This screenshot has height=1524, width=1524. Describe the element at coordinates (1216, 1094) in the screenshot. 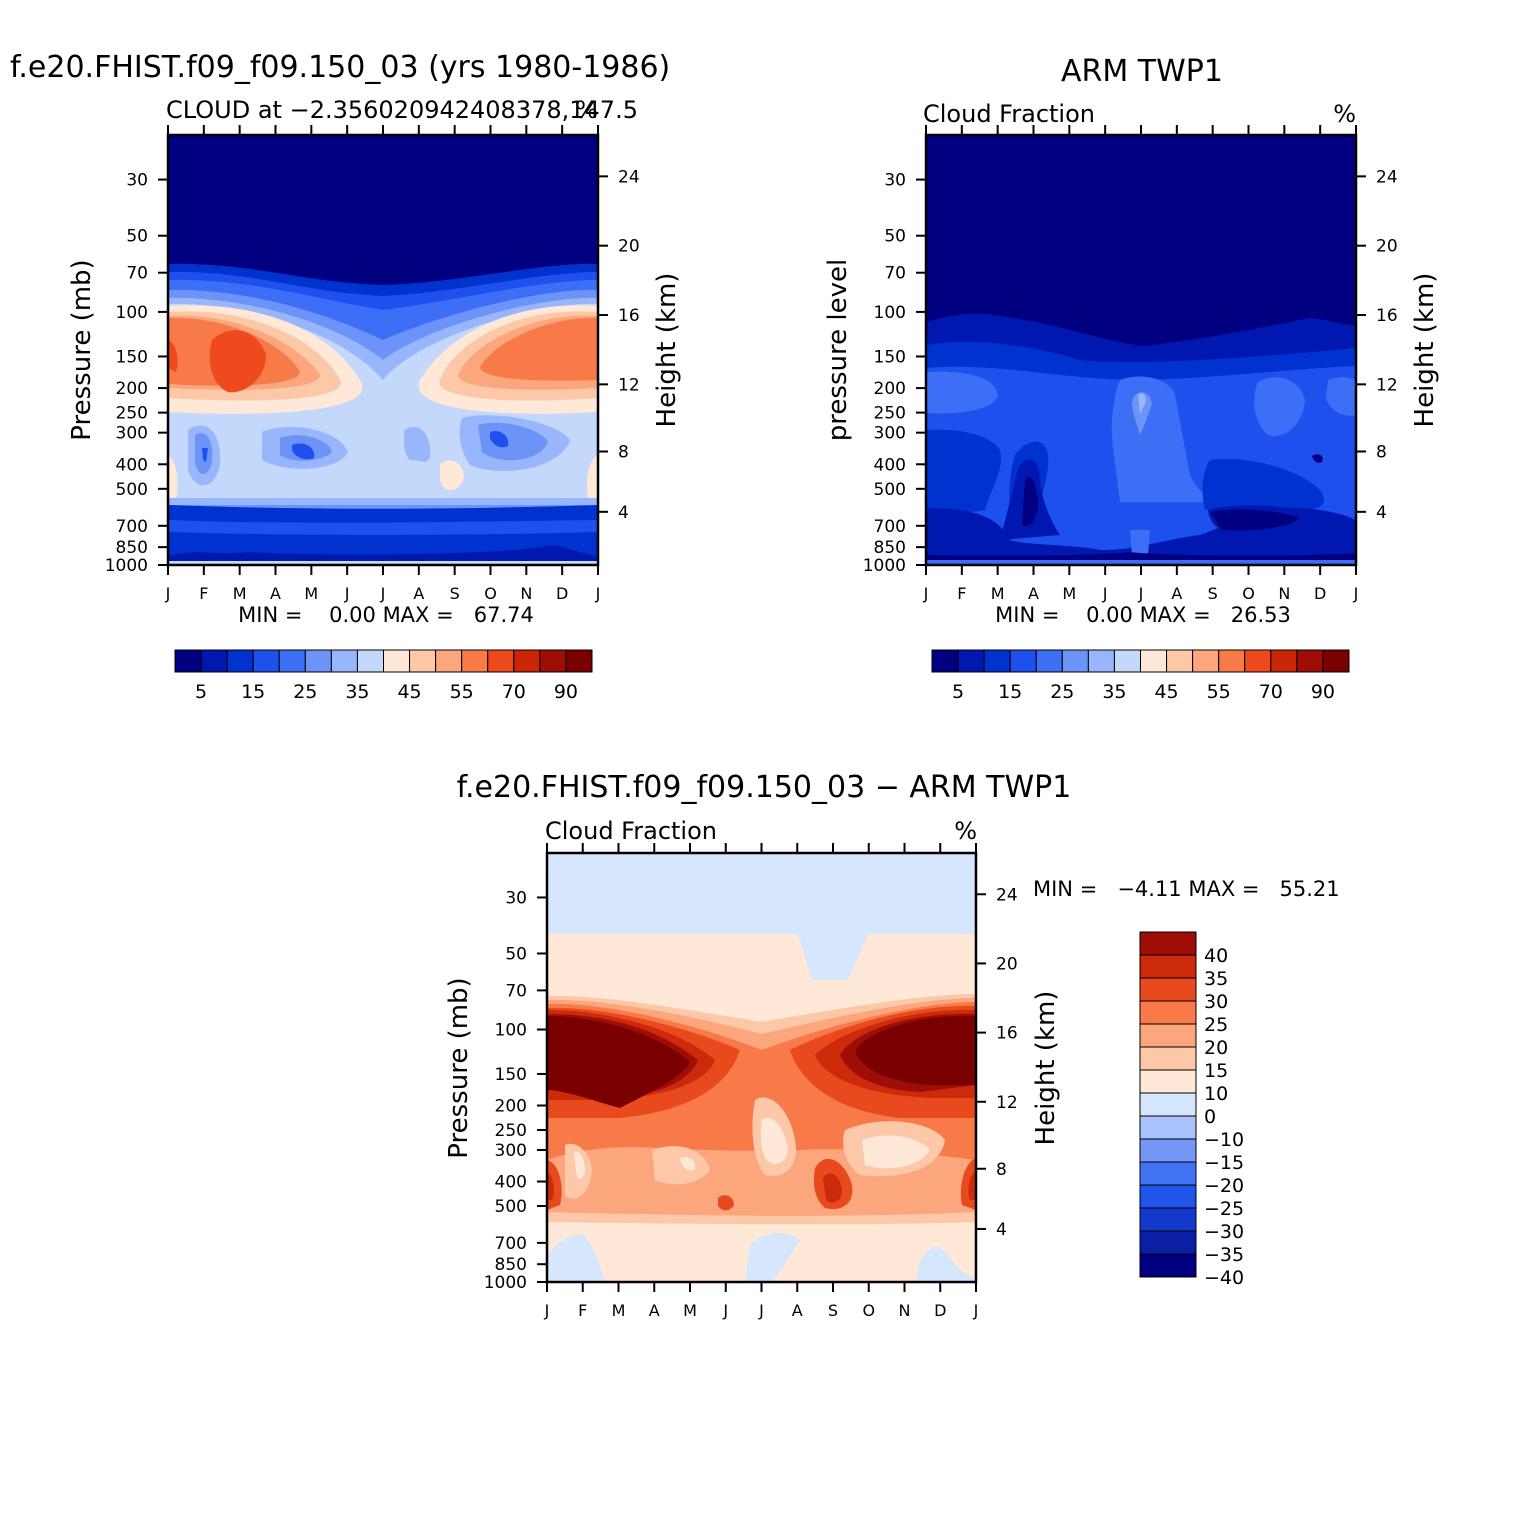

I see `colorbar-label: 10` at that location.